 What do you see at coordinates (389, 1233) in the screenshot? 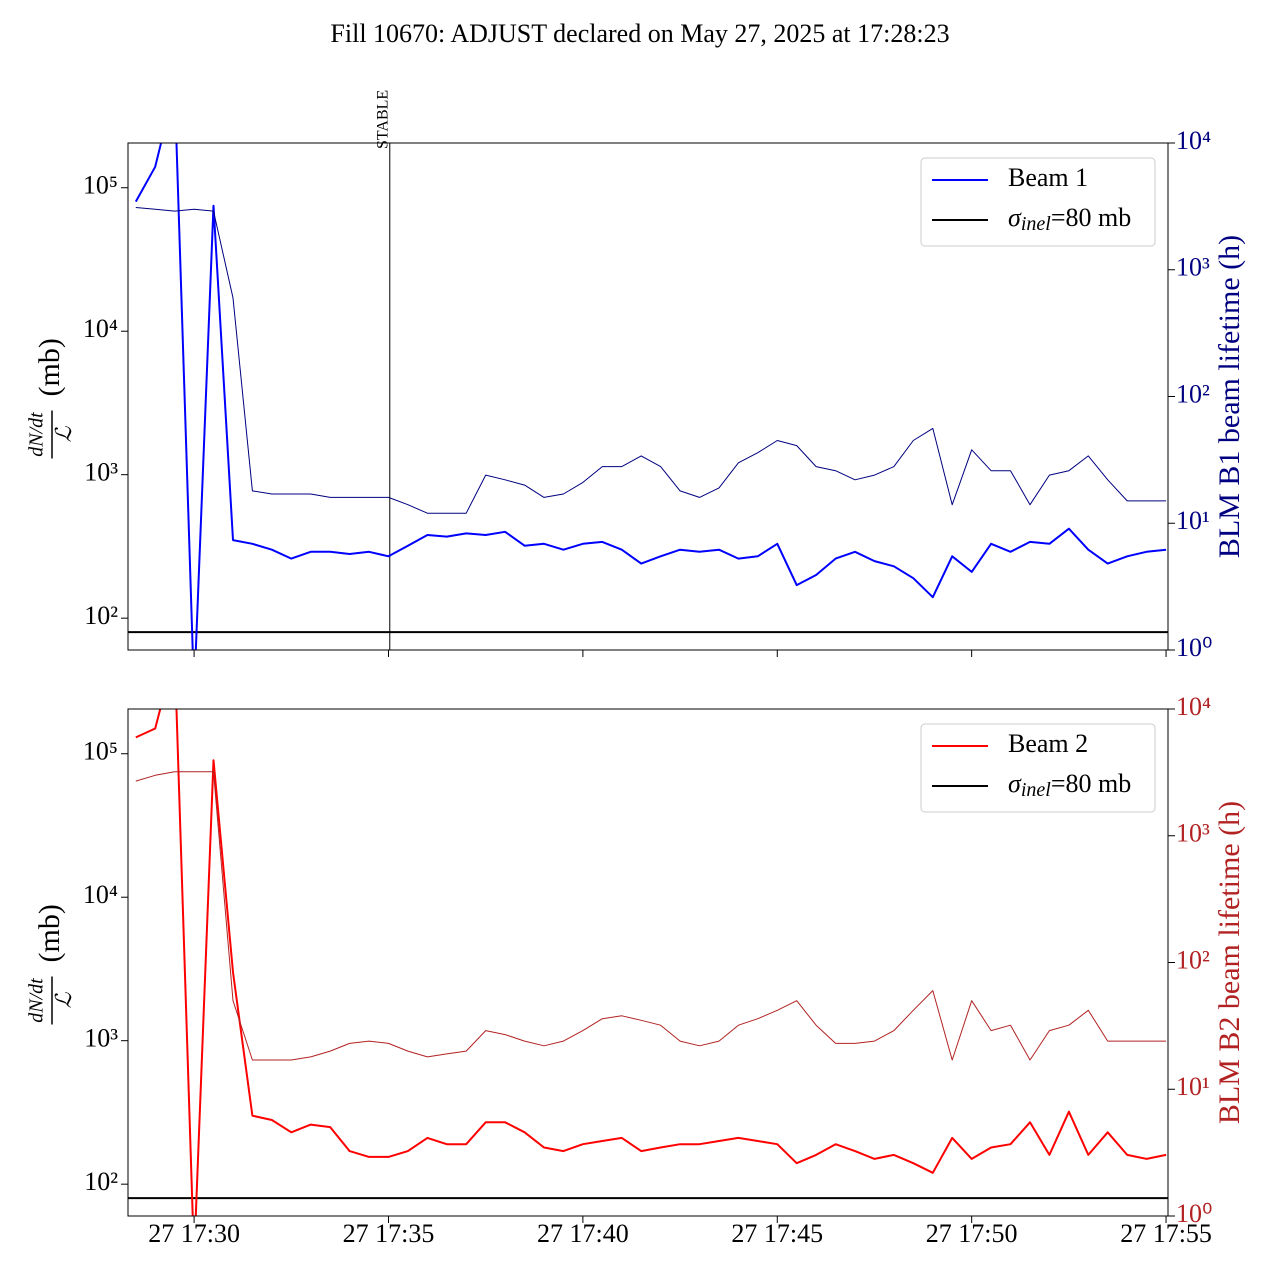
I see `x-tick-label: 27 17:35` at bounding box center [389, 1233].